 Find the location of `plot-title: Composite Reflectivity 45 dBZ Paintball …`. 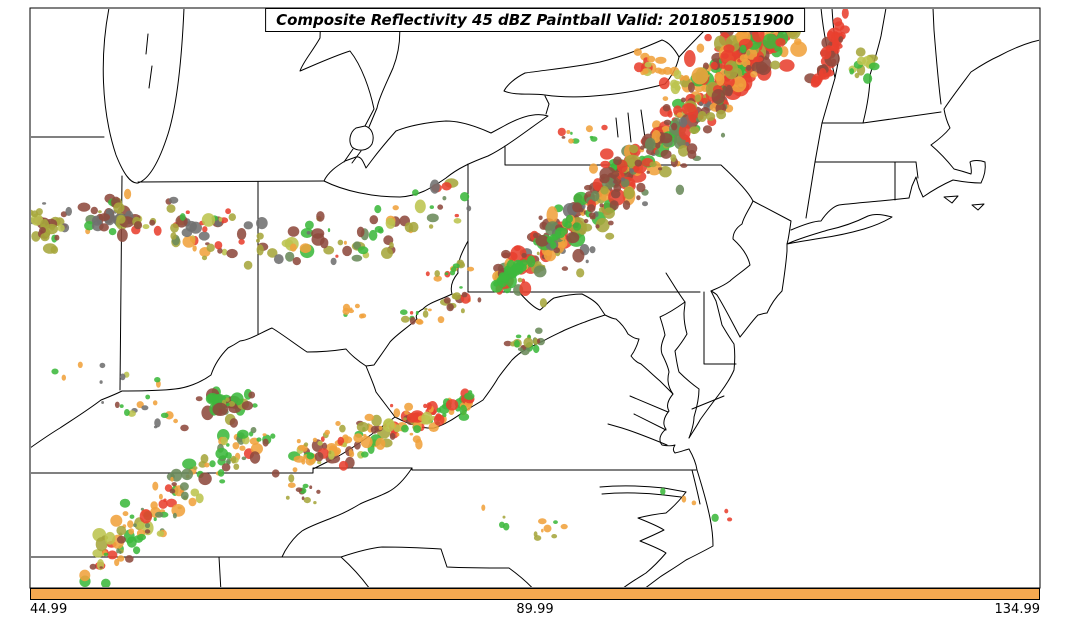

plot-title: Composite Reflectivity 45 dBZ Paintball … is located at coordinates (535, 20).